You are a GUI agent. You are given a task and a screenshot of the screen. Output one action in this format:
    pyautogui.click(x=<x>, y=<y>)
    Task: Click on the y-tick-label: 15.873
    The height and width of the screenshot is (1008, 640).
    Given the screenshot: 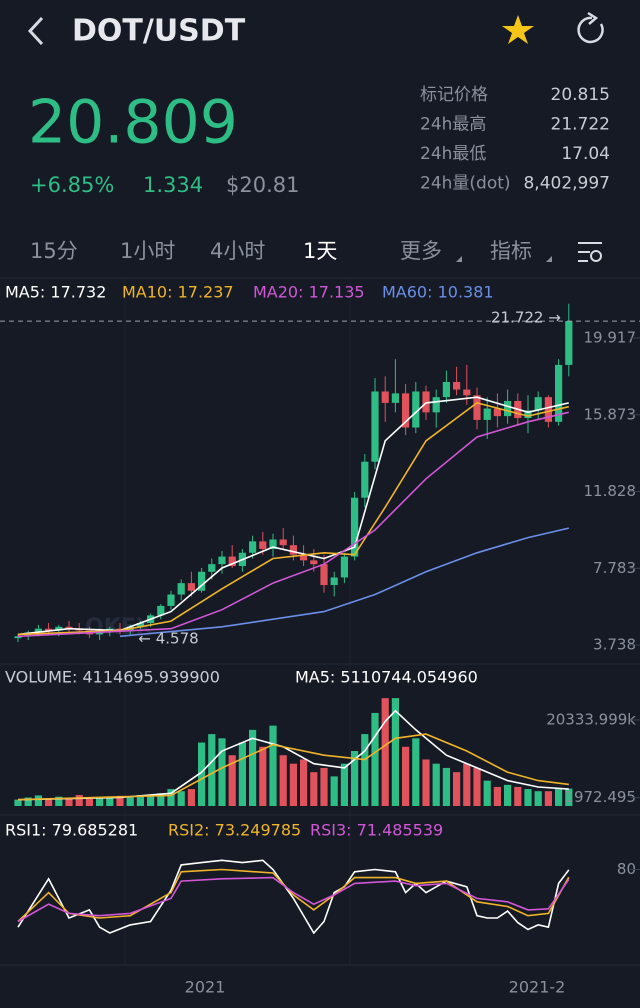 What is the action you would take?
    pyautogui.click(x=610, y=414)
    